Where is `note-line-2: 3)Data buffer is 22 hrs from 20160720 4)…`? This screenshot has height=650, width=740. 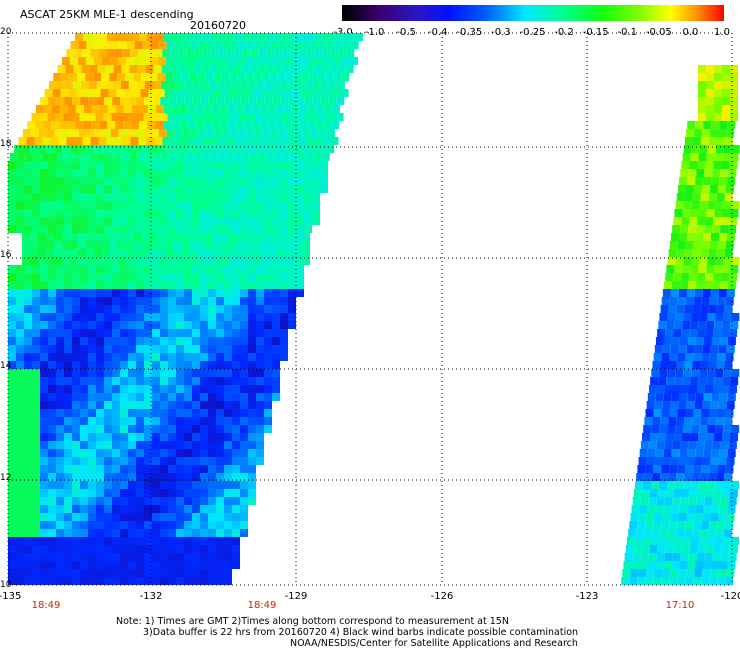 note-line-2: 3)Data buffer is 22 hrs from 20160720 4)… is located at coordinates (361, 632).